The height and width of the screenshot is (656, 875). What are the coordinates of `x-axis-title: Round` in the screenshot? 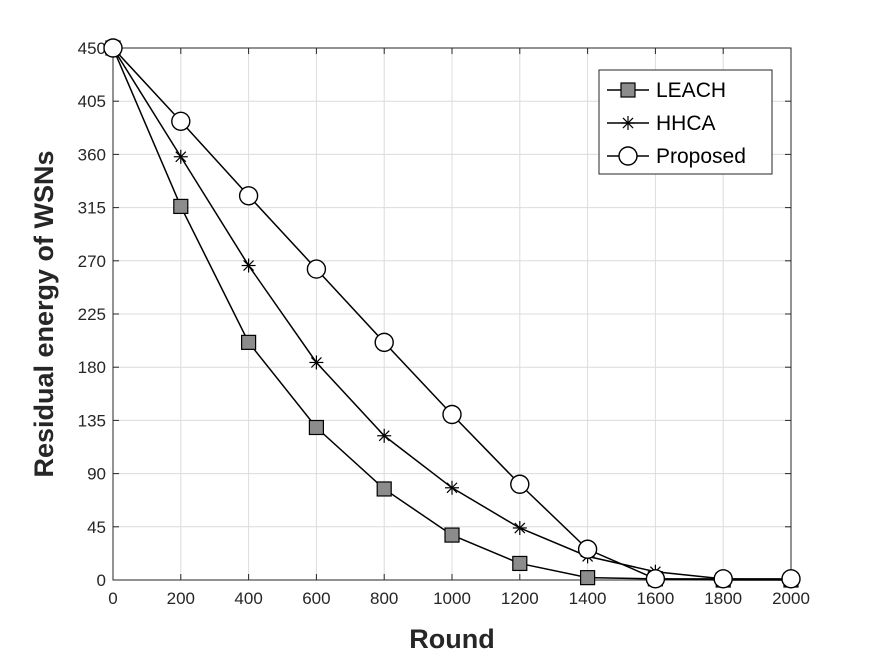 It's located at (451, 639).